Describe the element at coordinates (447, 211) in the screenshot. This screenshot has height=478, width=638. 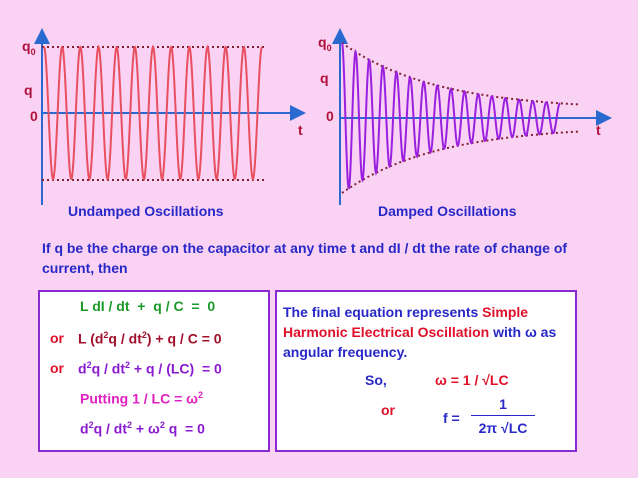
I see `caption: Damped Oscillations` at that location.